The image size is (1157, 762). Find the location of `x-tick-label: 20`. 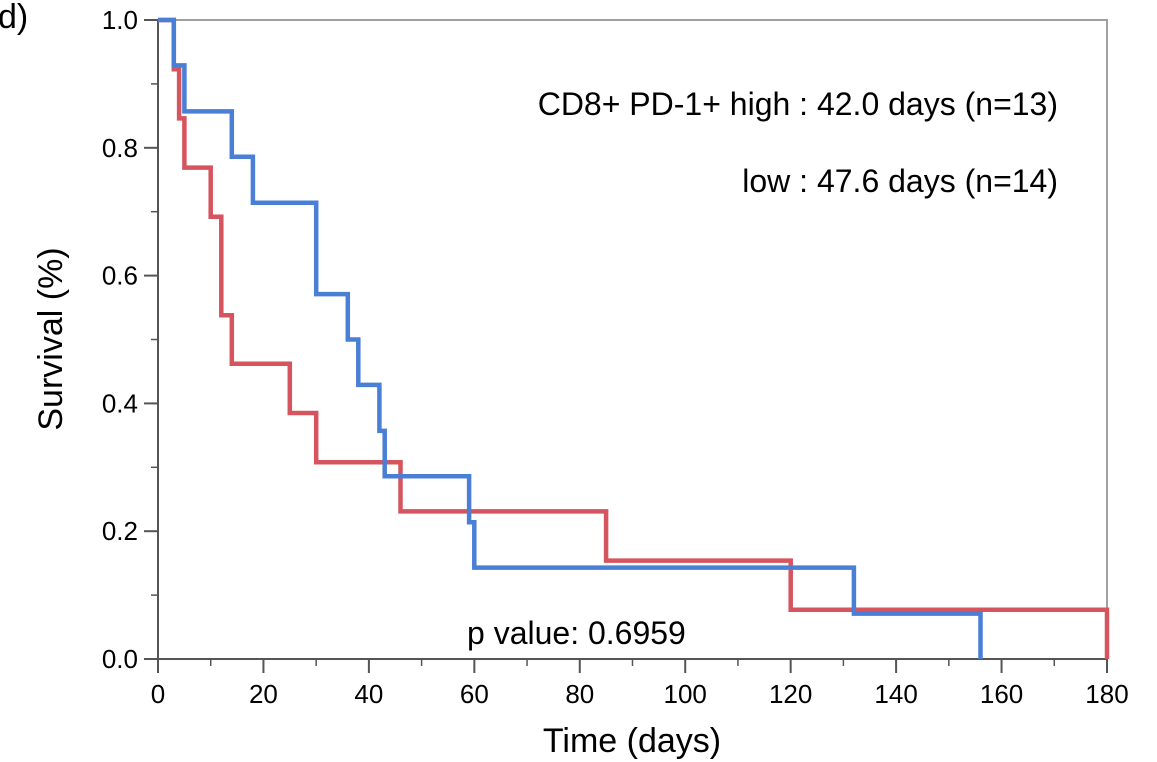

x-tick-label: 20 is located at coordinates (263, 694).